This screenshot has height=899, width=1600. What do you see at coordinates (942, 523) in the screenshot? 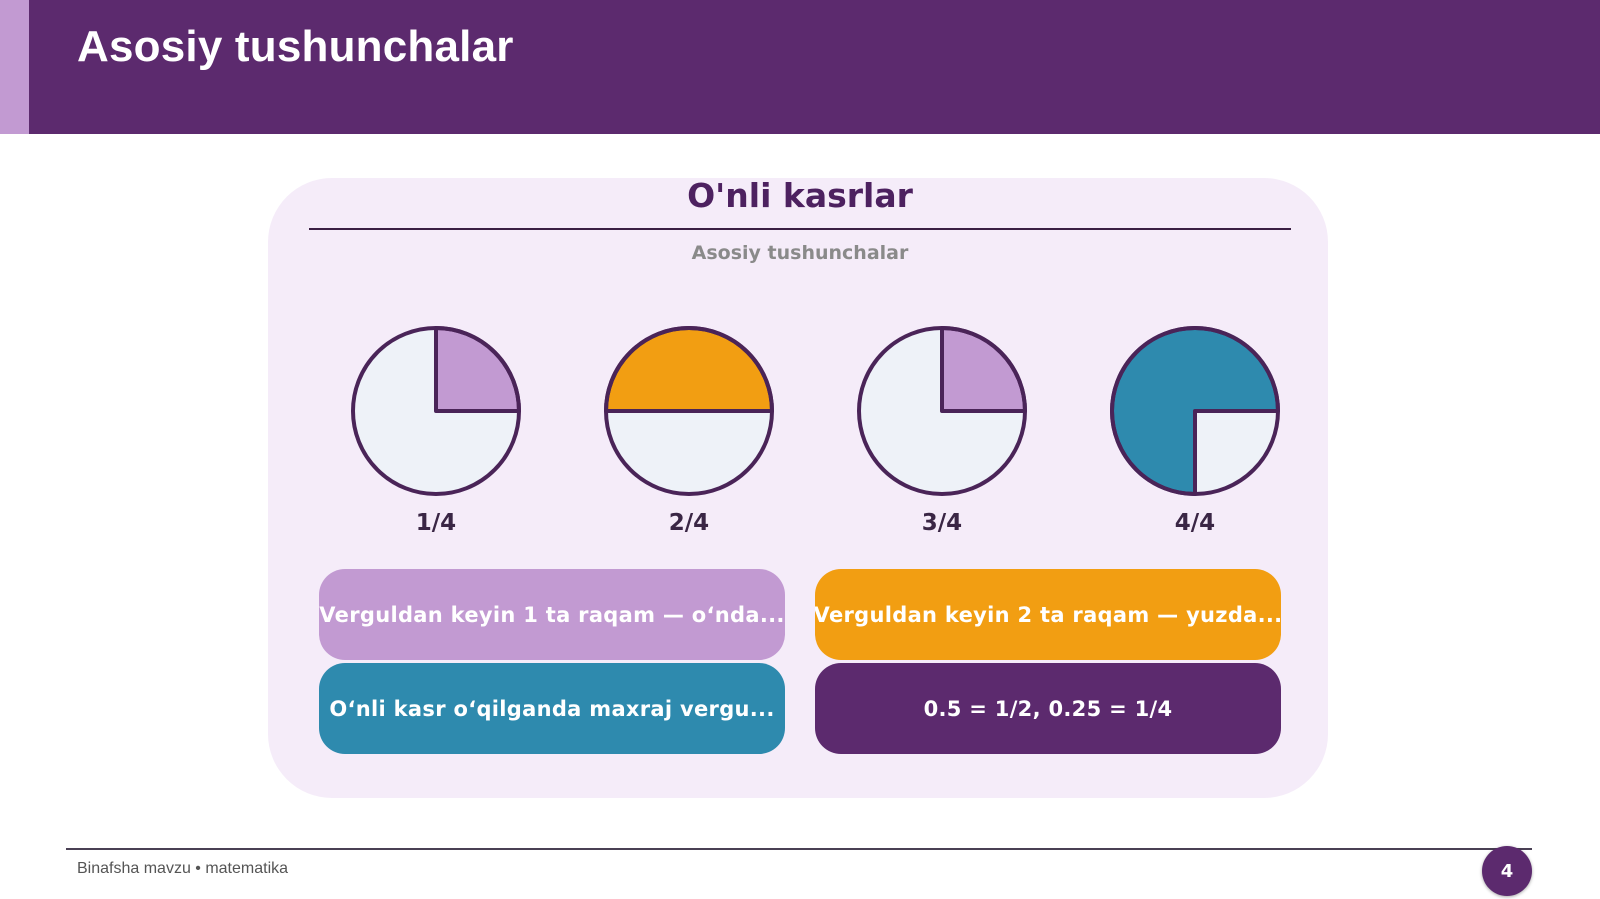
I see `pie-label-3: 3/4` at bounding box center [942, 523].